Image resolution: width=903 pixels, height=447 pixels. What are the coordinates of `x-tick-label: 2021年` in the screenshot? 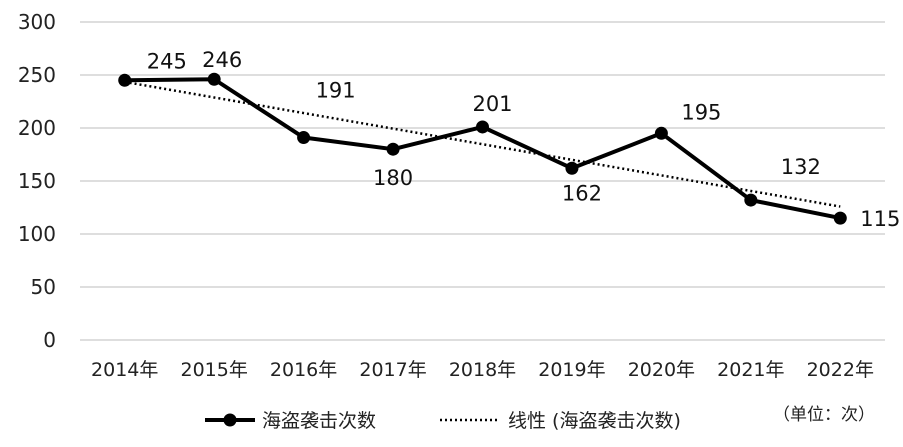 It's located at (750, 370).